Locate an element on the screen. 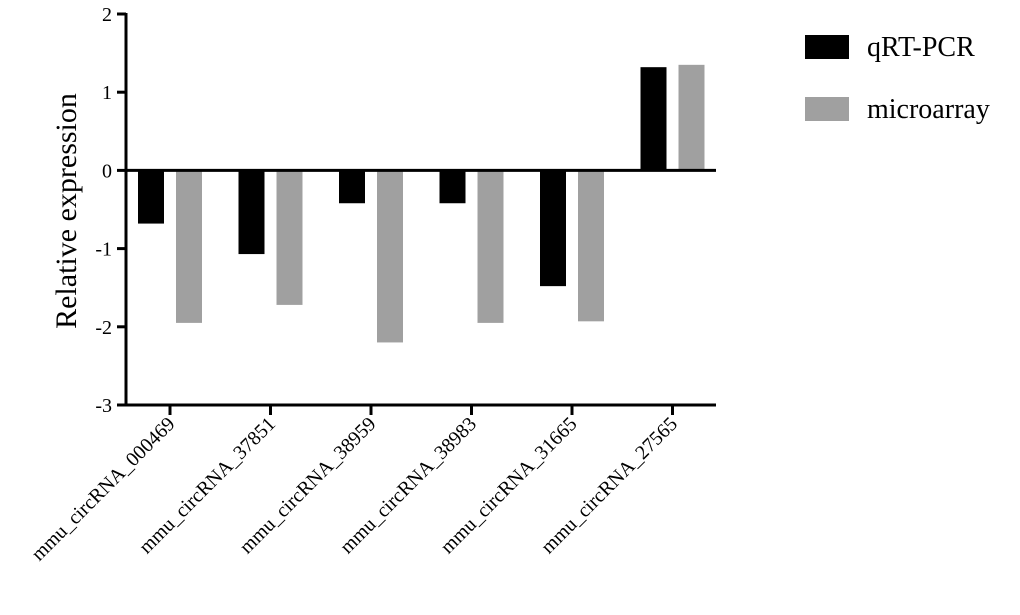  y-tick-label: 0 is located at coordinates (107, 171).